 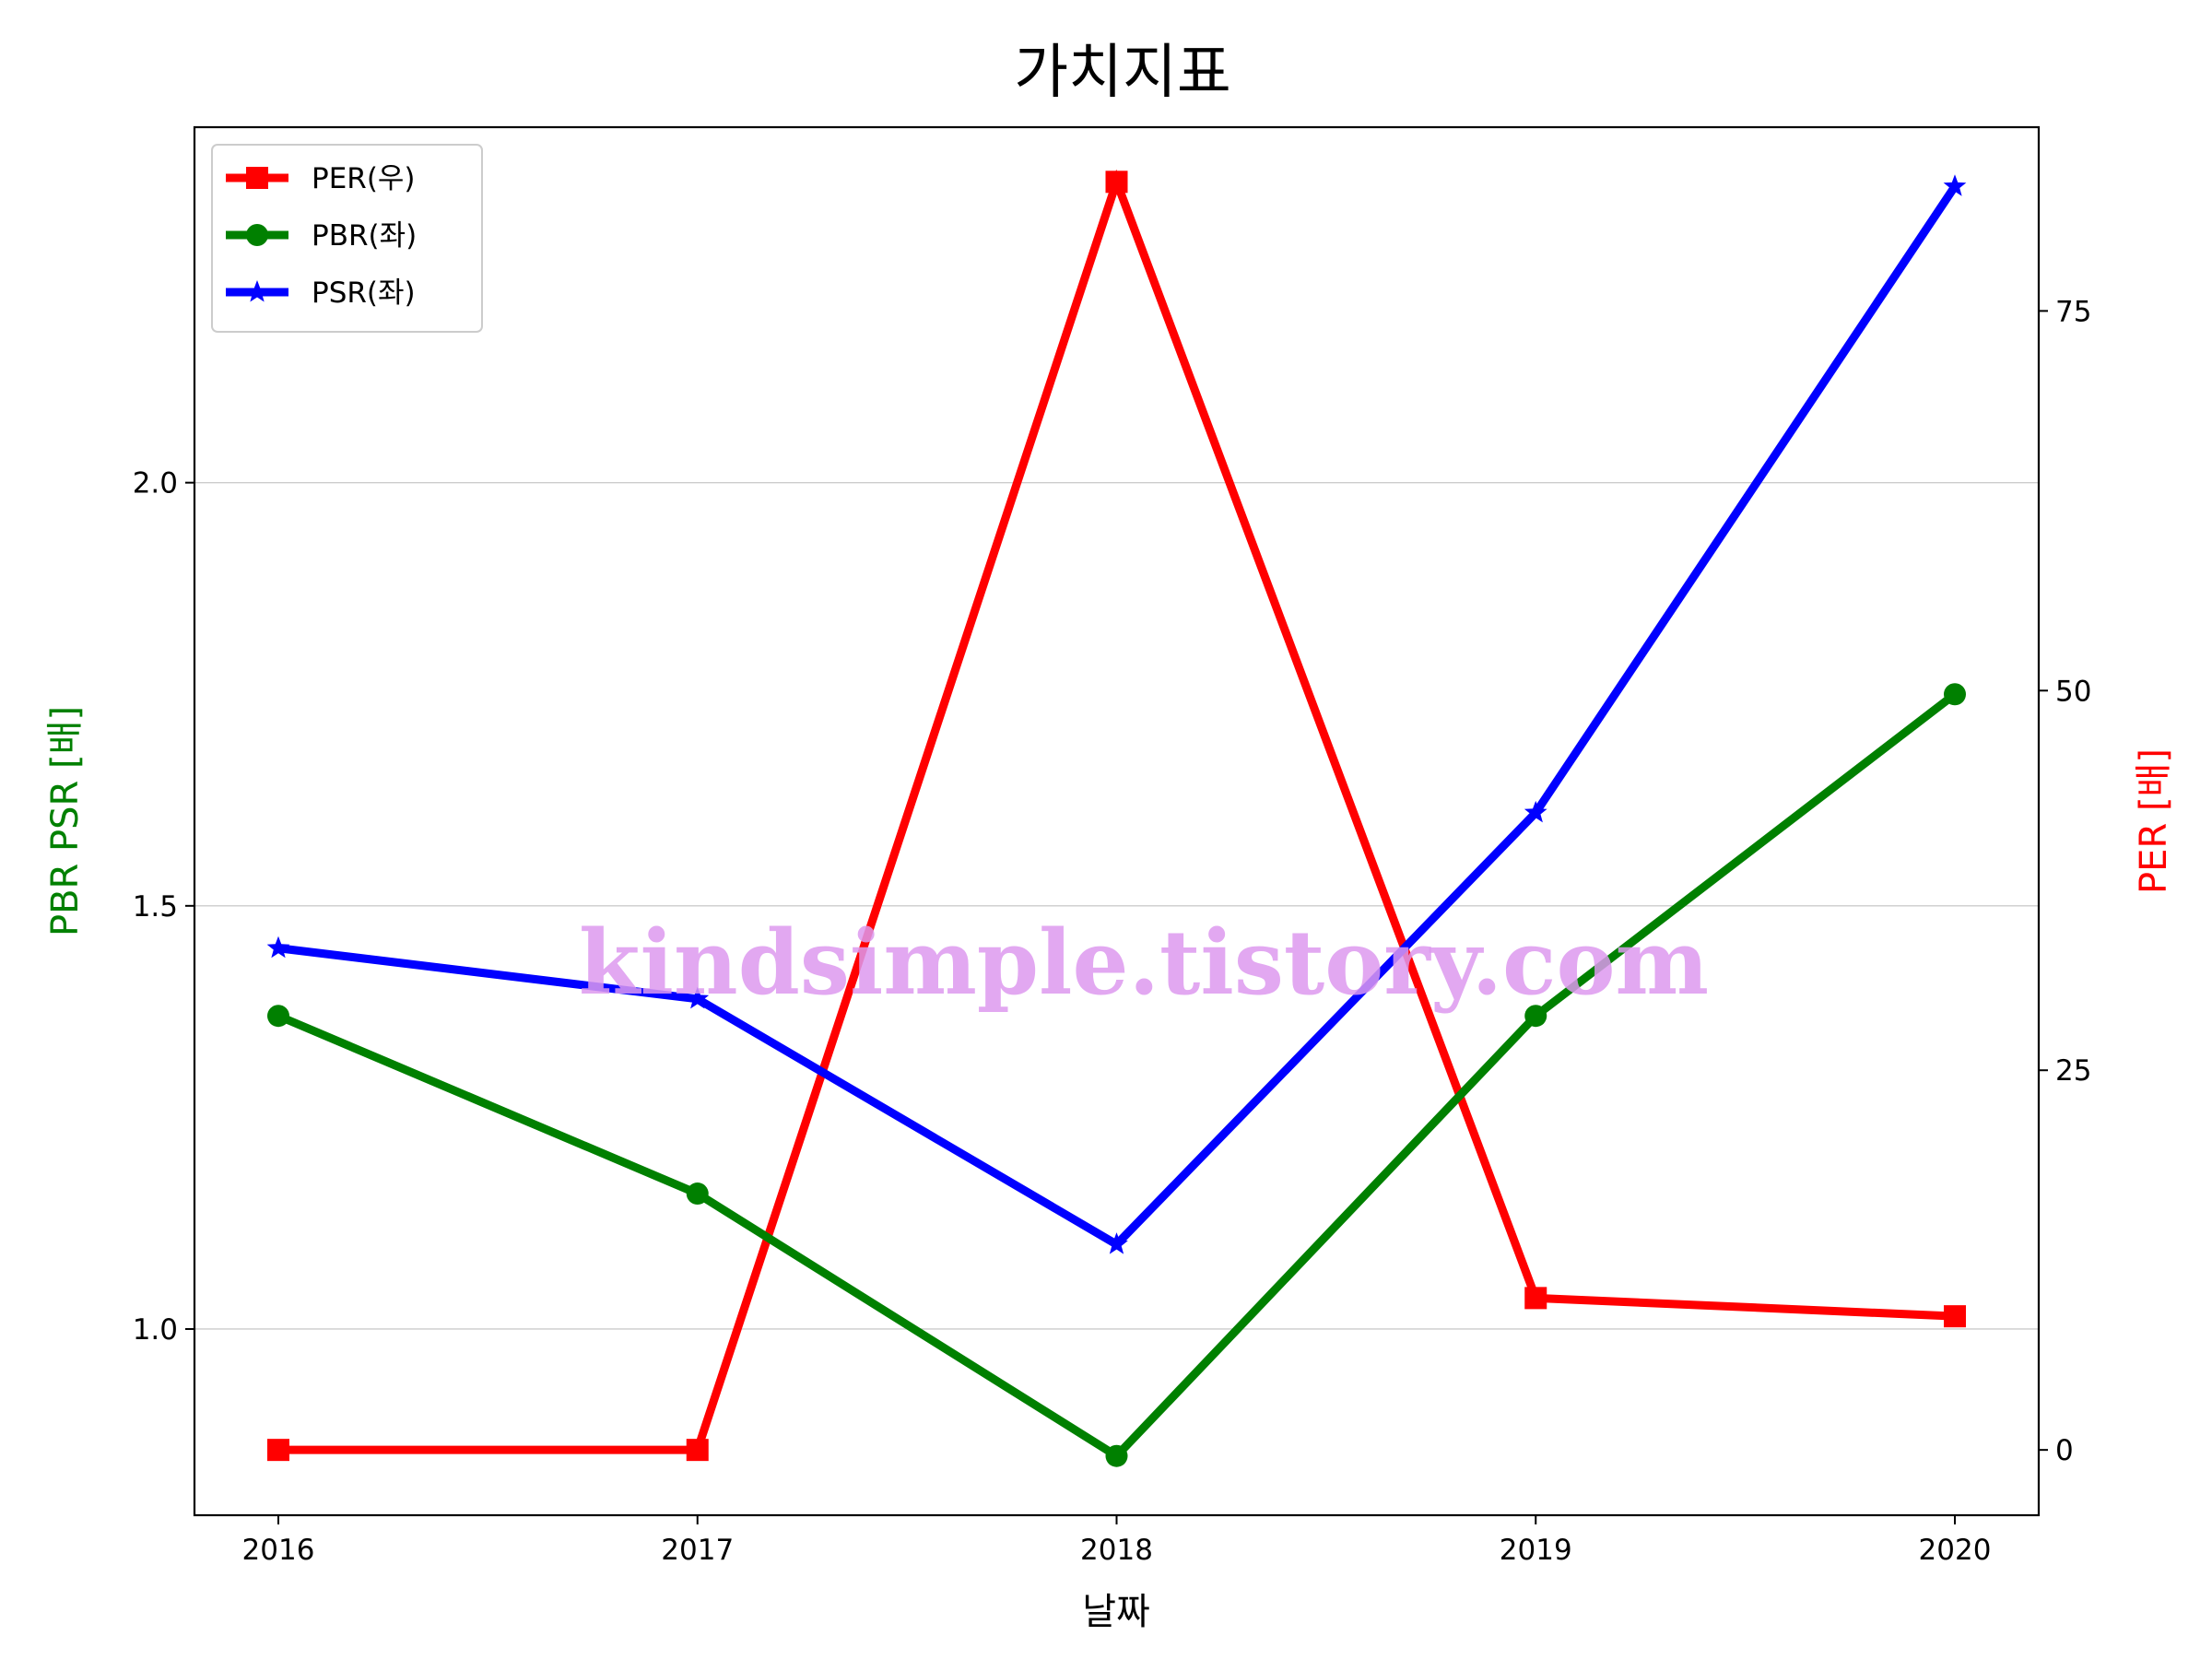 What do you see at coordinates (1955, 1550) in the screenshot?
I see `x-tick-label: 2020` at bounding box center [1955, 1550].